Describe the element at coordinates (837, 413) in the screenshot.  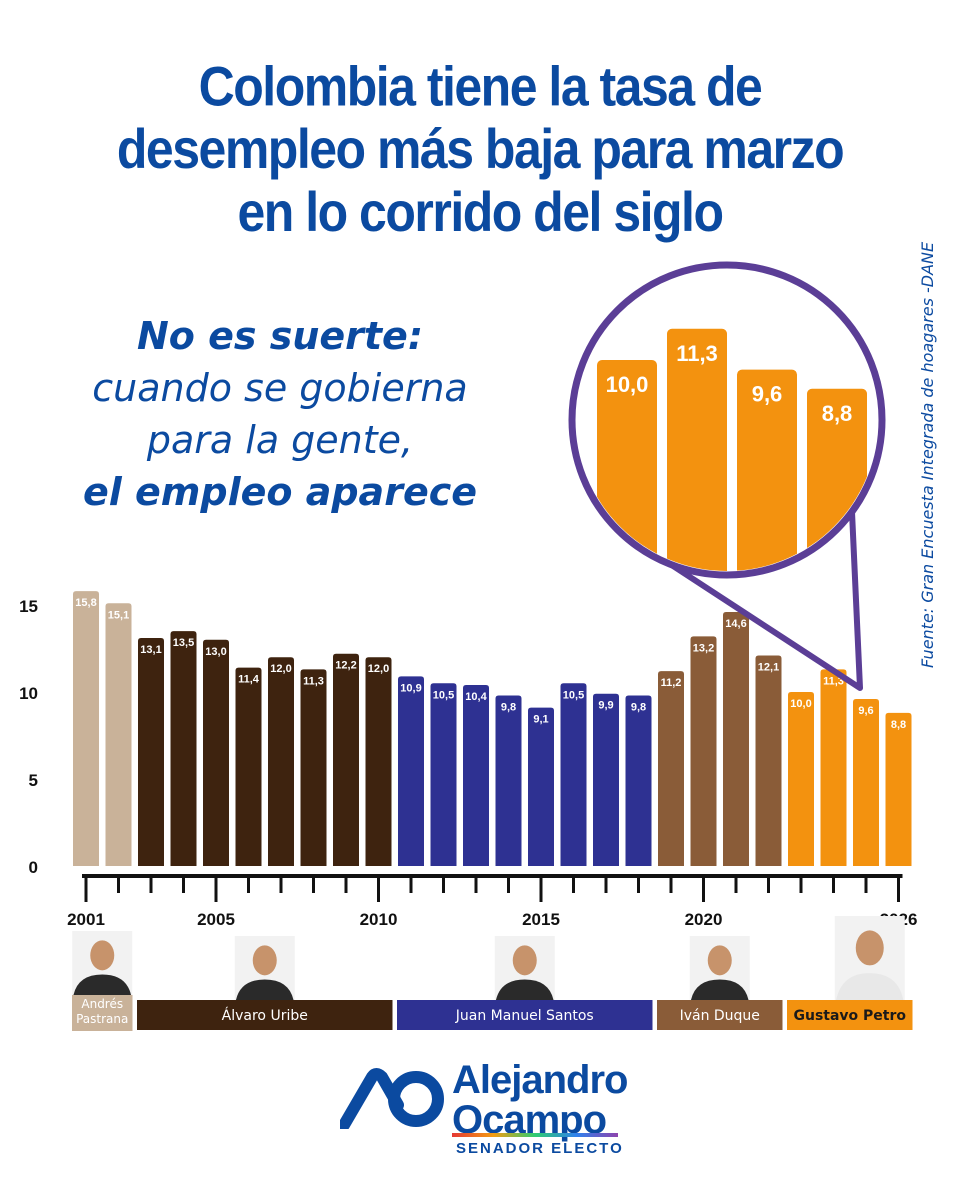
I see `zoom-bar-label: 8,8` at that location.